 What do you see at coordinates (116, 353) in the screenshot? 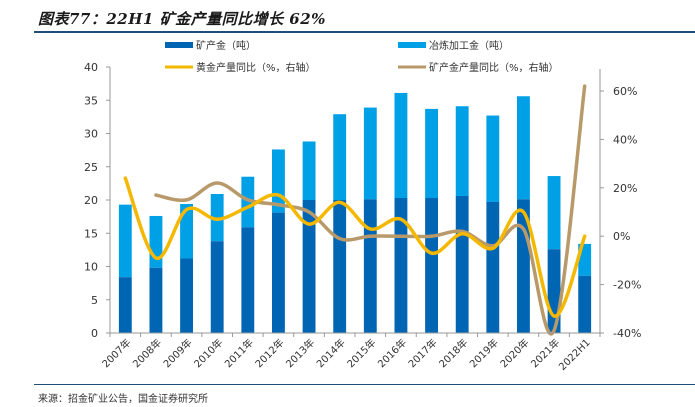
I see `x-tick-label-0: 2007年` at bounding box center [116, 353].